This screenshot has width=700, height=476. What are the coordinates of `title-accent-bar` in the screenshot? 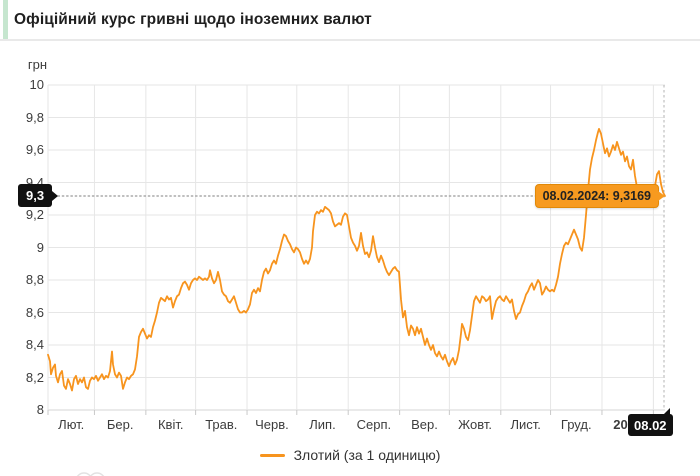 It's located at (5, 19).